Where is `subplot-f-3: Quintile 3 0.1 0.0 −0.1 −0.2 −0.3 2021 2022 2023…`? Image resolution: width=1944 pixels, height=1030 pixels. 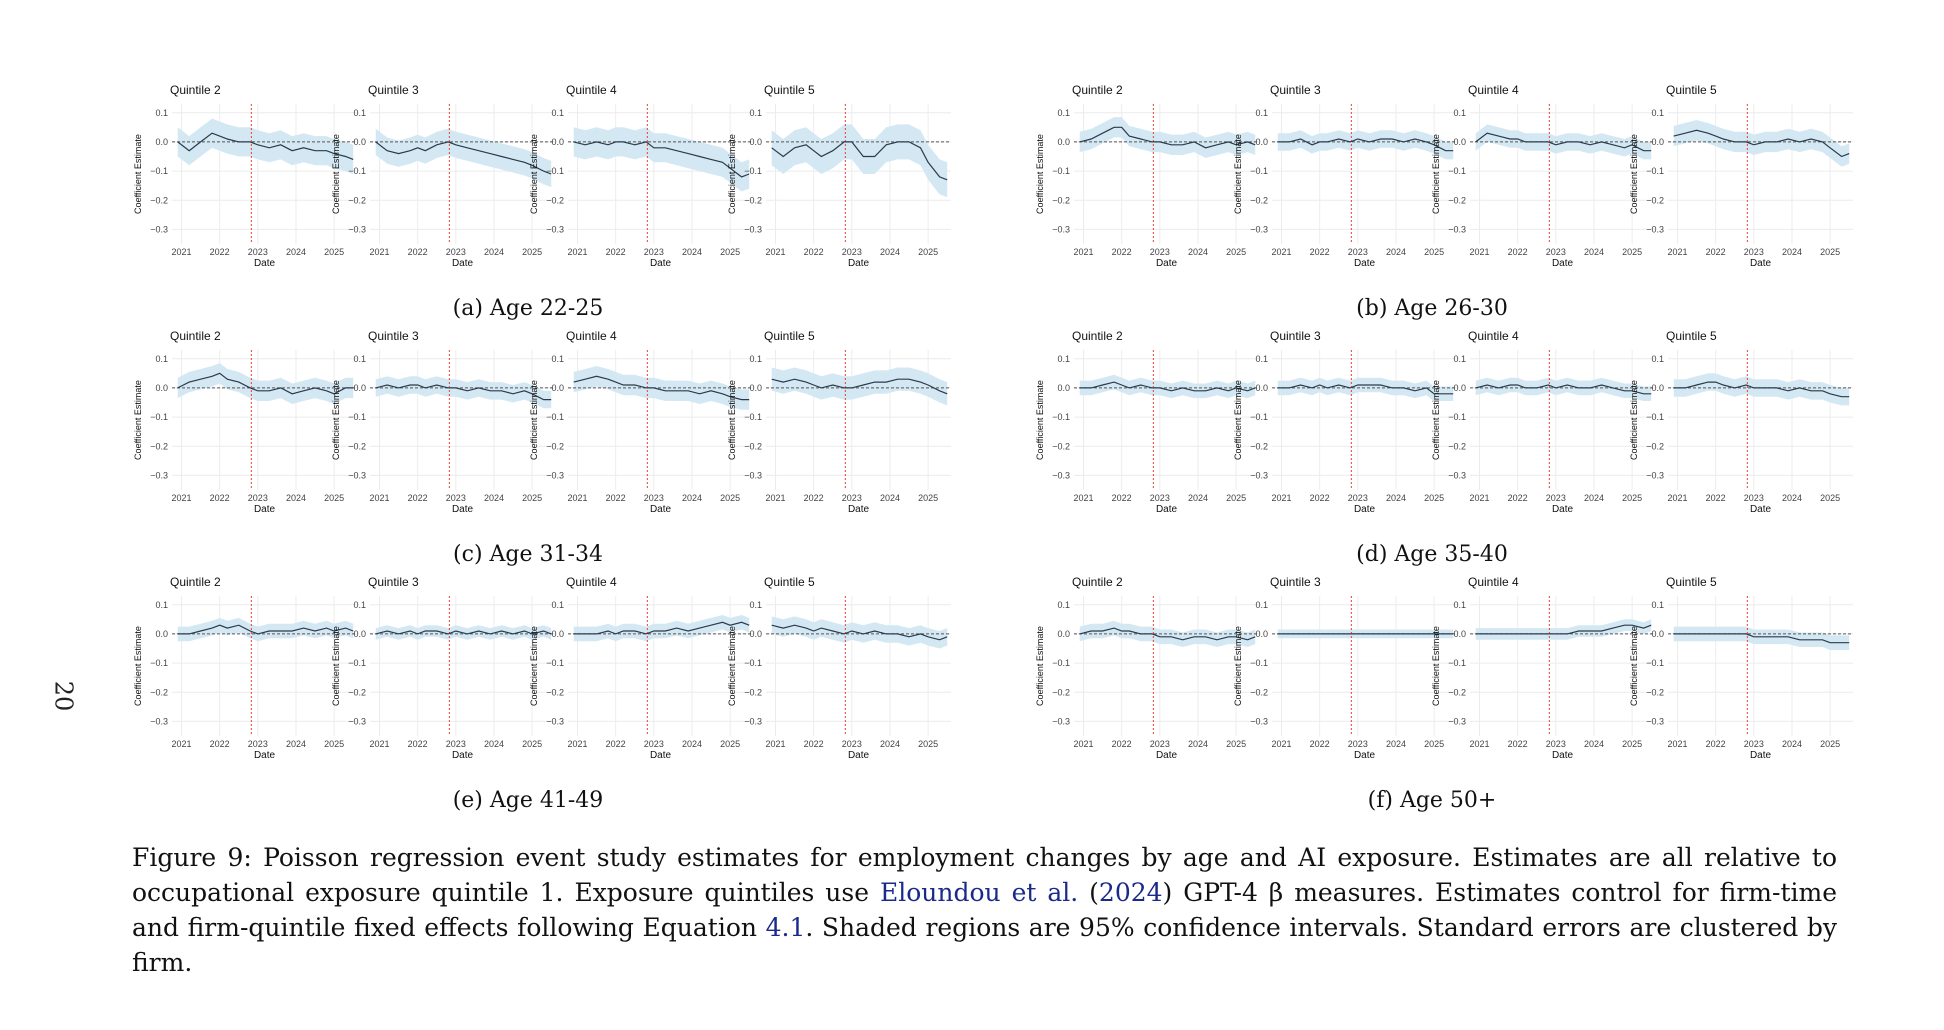 subplot-f-3: Quintile 3 0.1 0.0 −0.1 −0.2 −0.3 2021 2022 2023… is located at coordinates (1345, 668).